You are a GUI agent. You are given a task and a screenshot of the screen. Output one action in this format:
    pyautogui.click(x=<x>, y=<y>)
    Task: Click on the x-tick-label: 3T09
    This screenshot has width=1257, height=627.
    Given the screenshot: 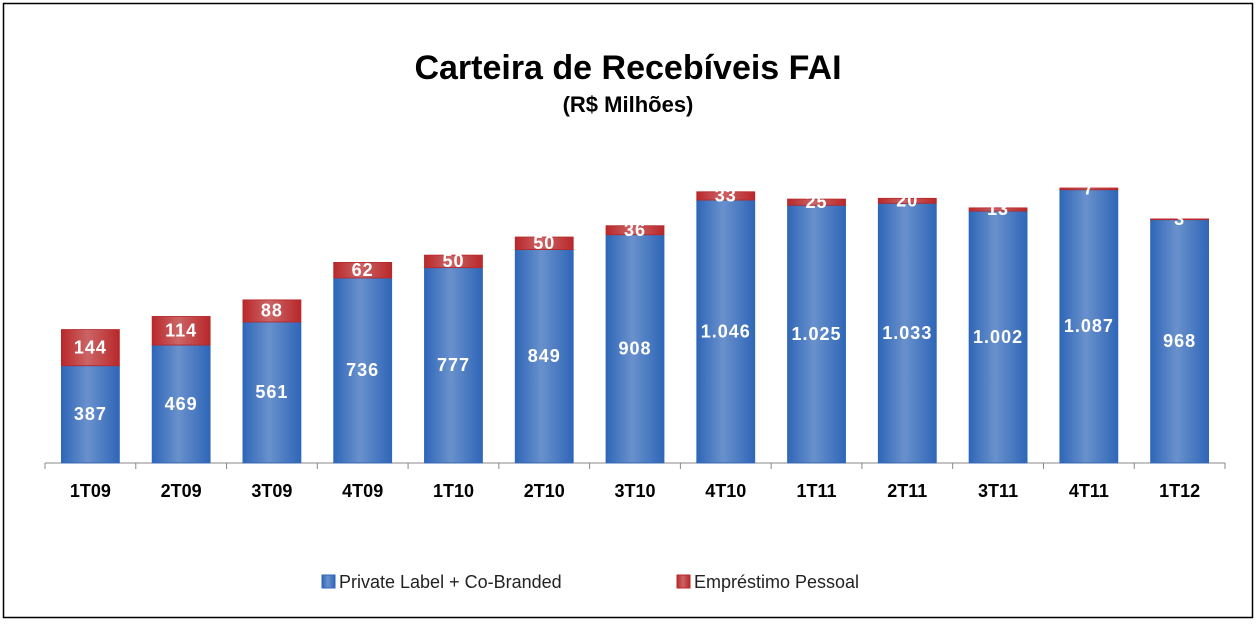 What is the action you would take?
    pyautogui.click(x=271, y=491)
    